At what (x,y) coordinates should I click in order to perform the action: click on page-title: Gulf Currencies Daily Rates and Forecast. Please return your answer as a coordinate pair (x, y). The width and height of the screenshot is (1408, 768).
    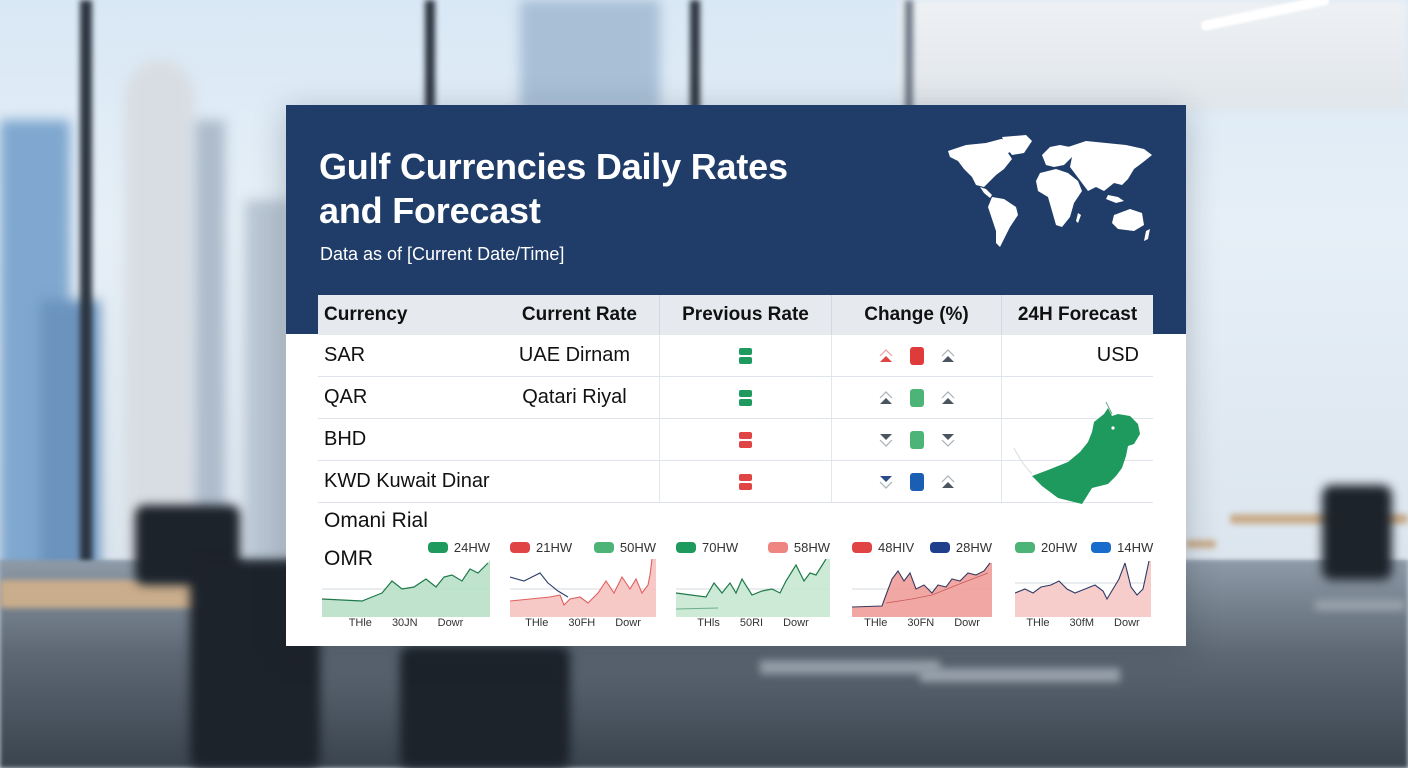
    Looking at the image, I should click on (553, 188).